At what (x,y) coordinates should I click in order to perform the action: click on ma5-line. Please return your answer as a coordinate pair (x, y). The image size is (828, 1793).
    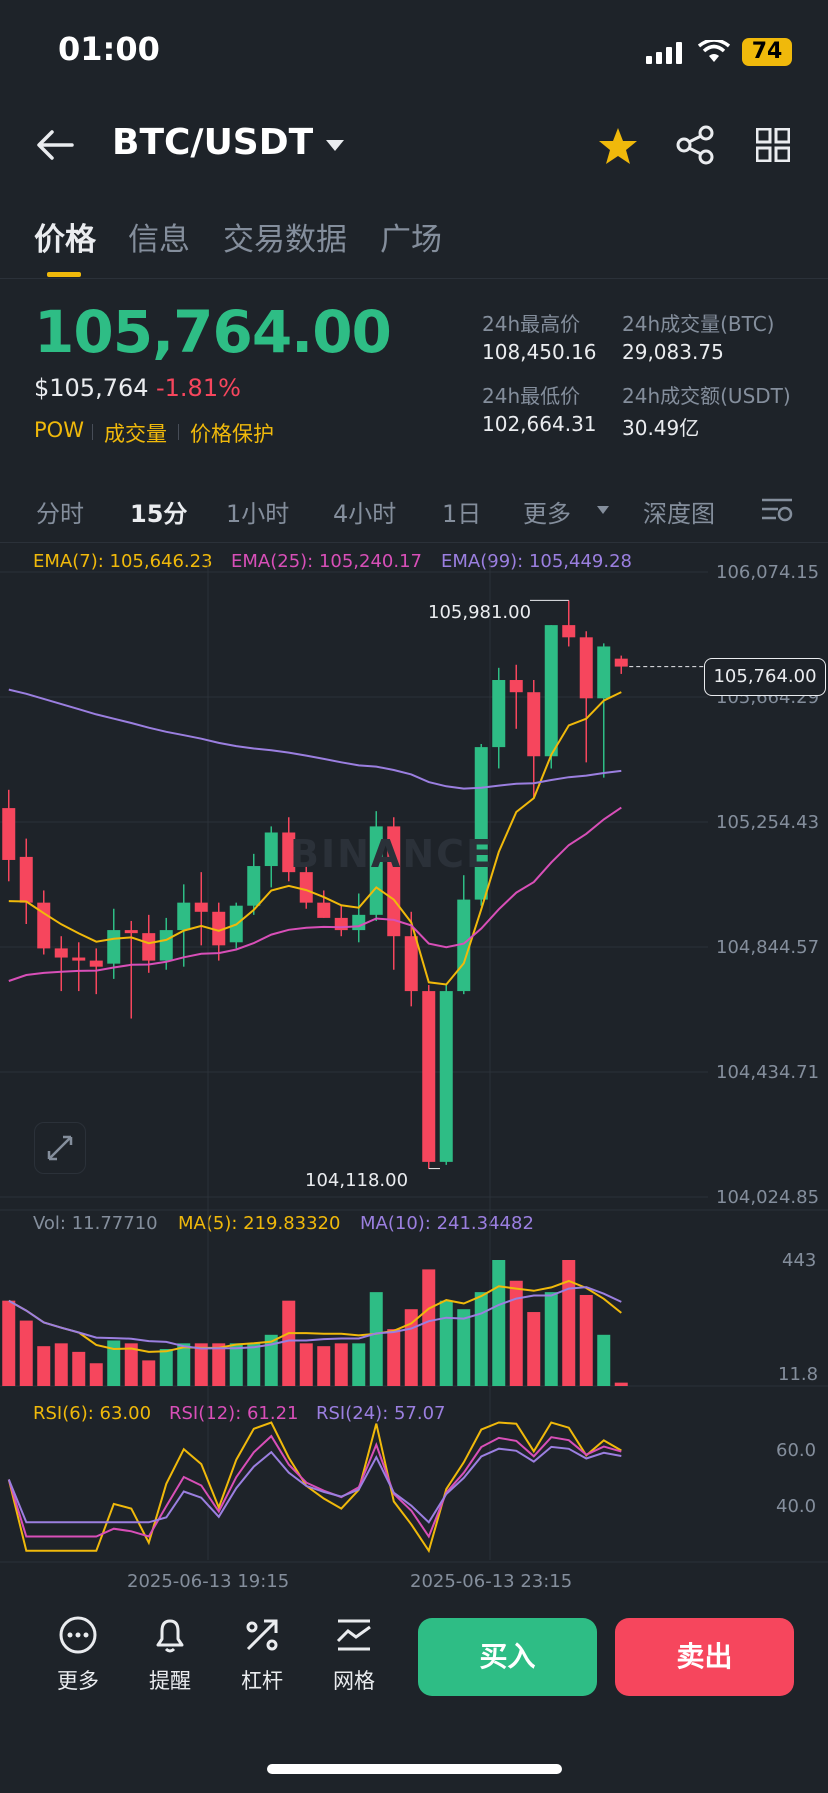
    Looking at the image, I should click on (315, 1316).